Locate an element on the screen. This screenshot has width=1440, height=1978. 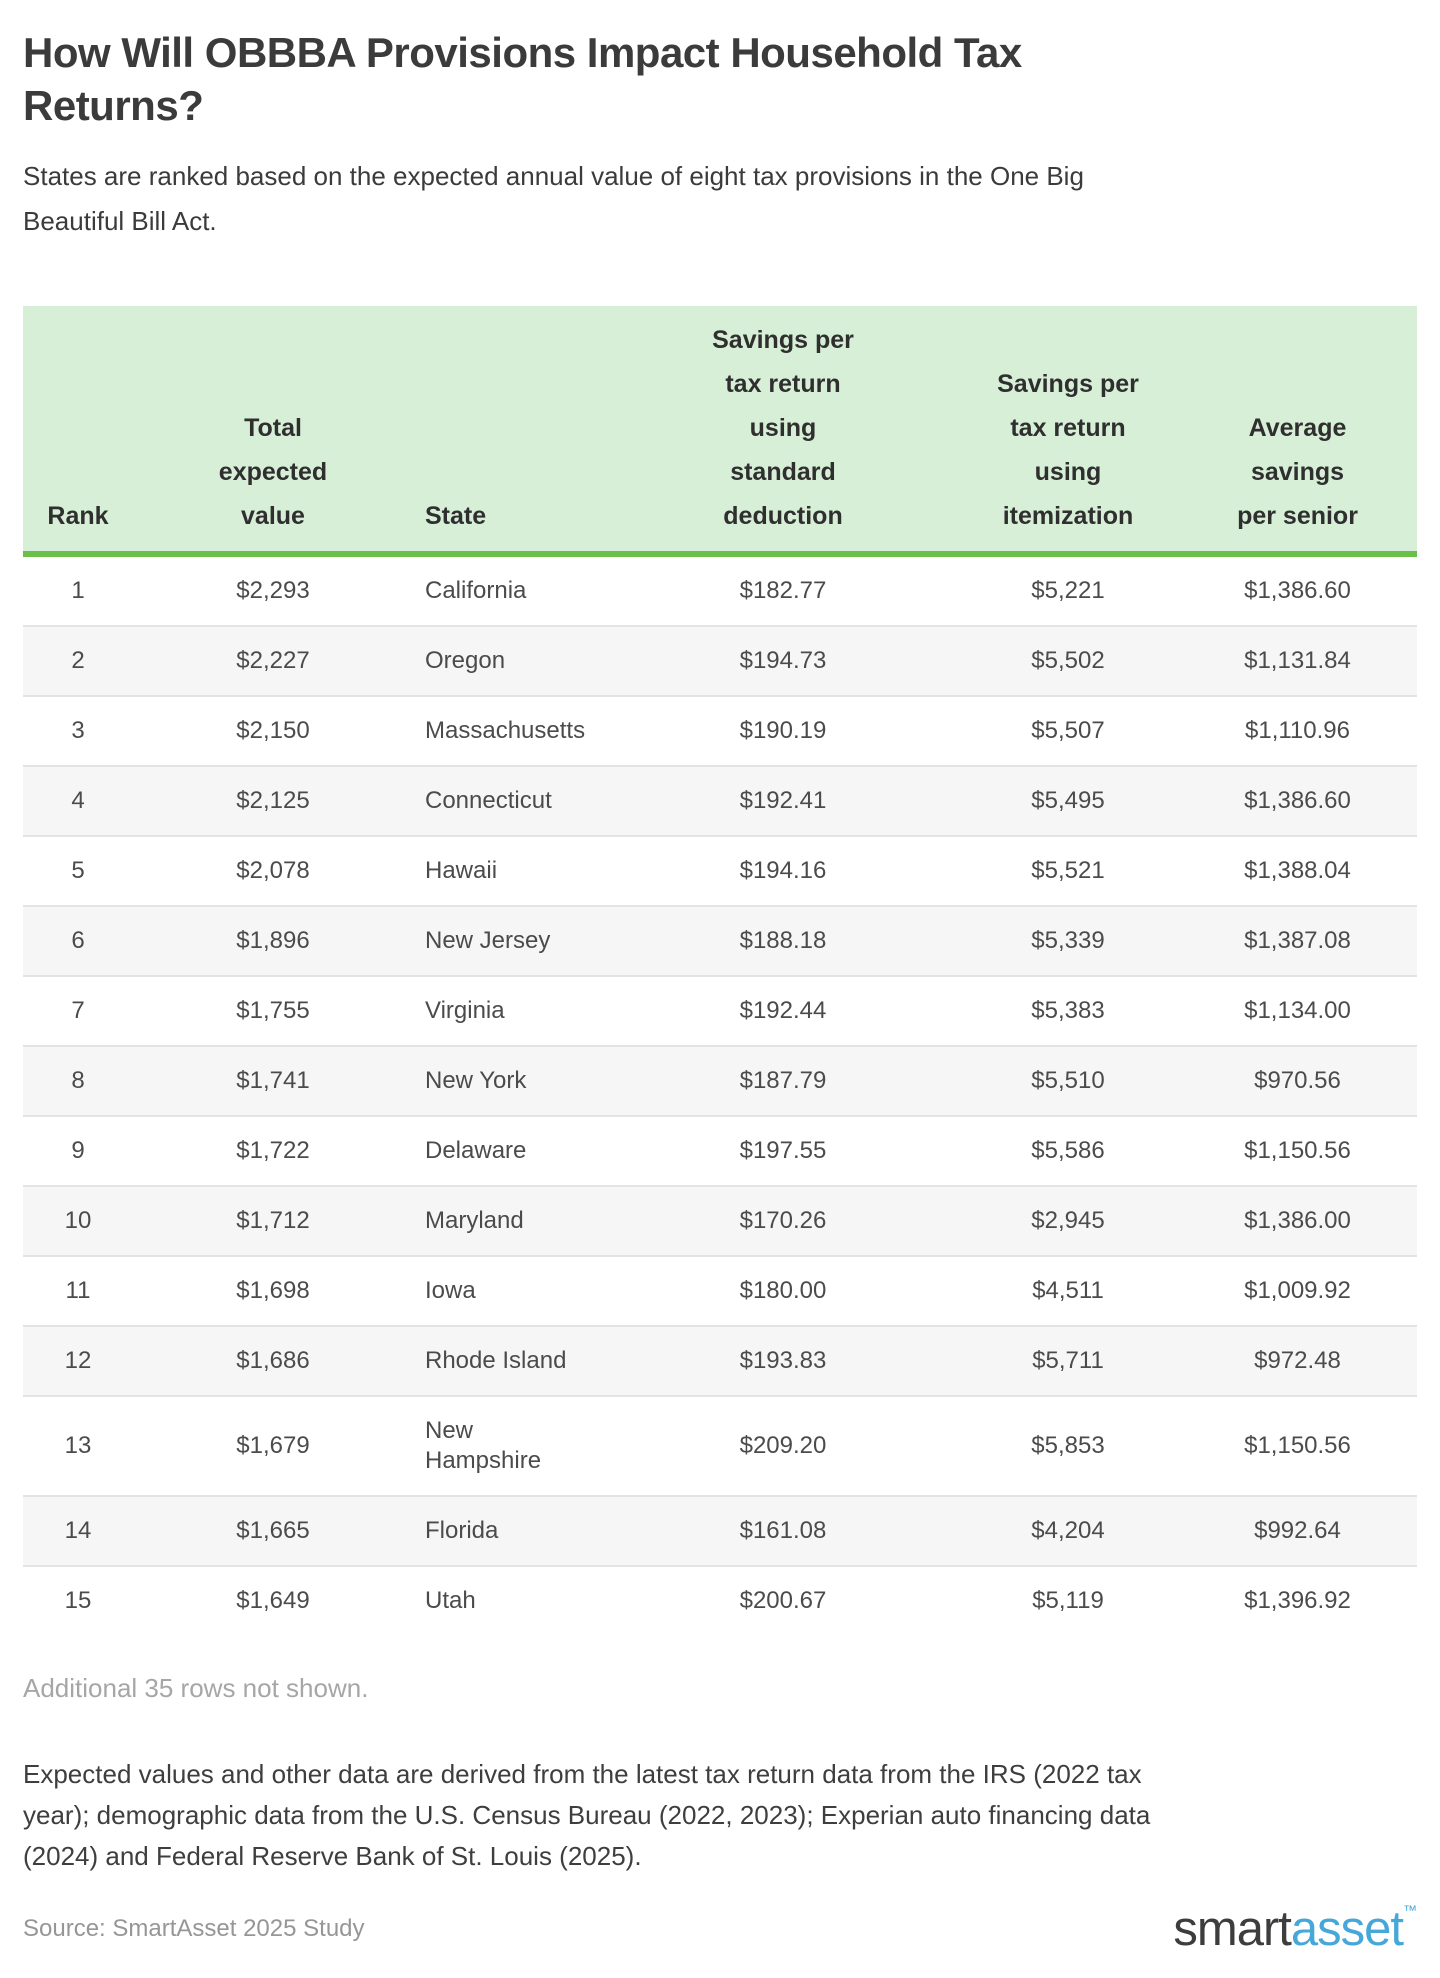
table-row: 5 $2,078 Hawaii $194.16 $5,521 $1,388.04 is located at coordinates (720, 871).